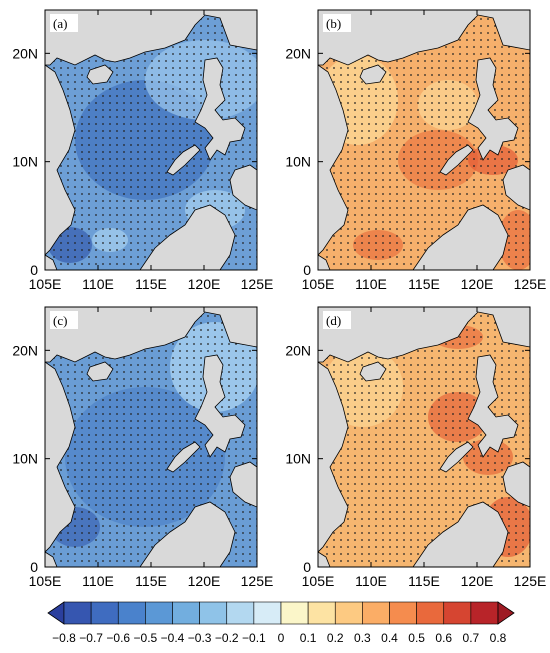 The image size is (550, 653). Describe the element at coordinates (443, 638) in the screenshot. I see `colorbar-label: 0.6` at that location.